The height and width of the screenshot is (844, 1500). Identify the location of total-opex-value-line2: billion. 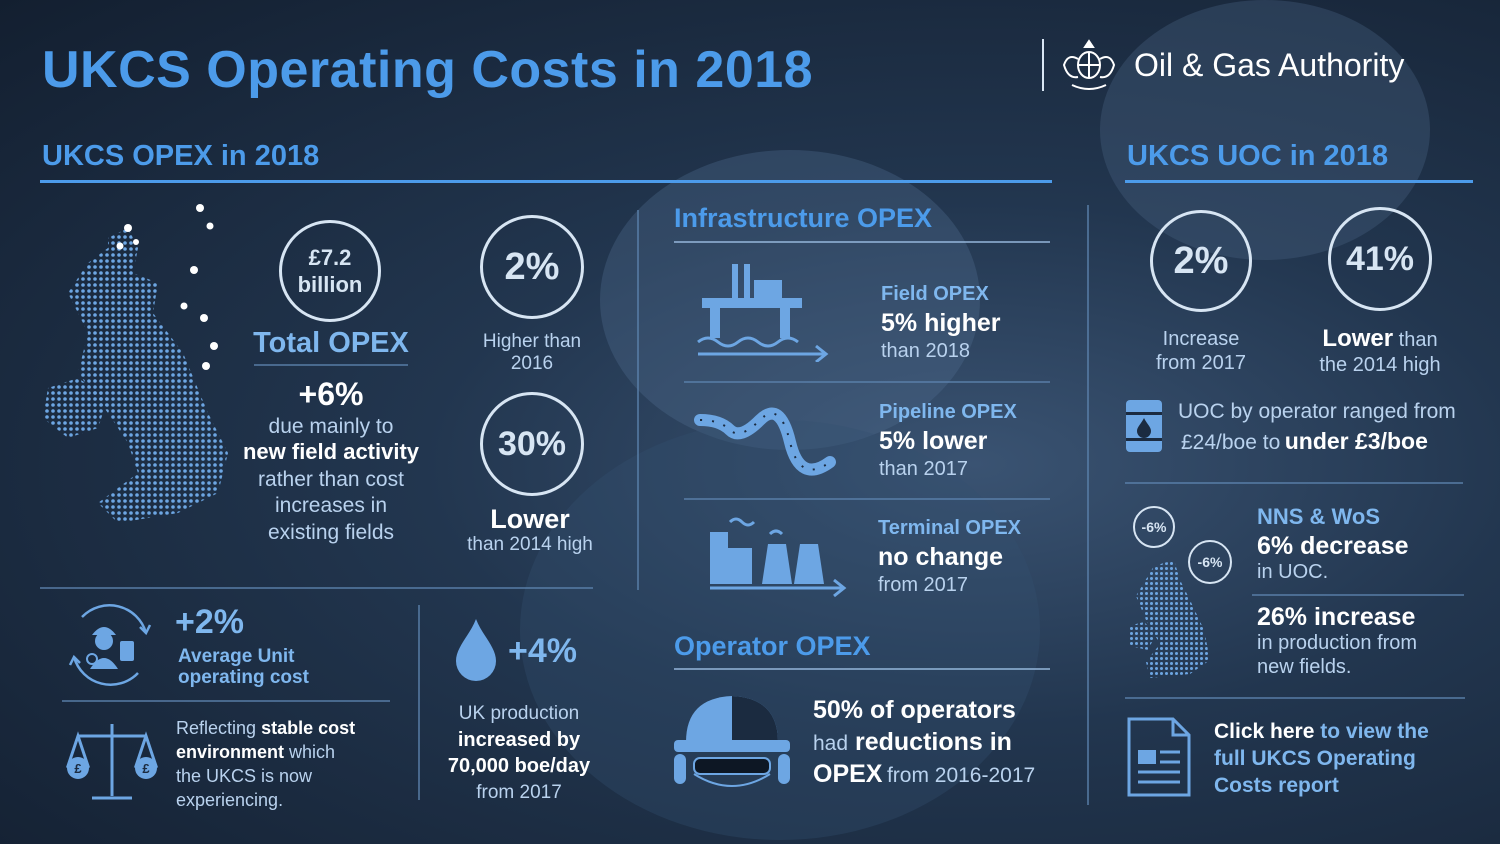
(330, 284).